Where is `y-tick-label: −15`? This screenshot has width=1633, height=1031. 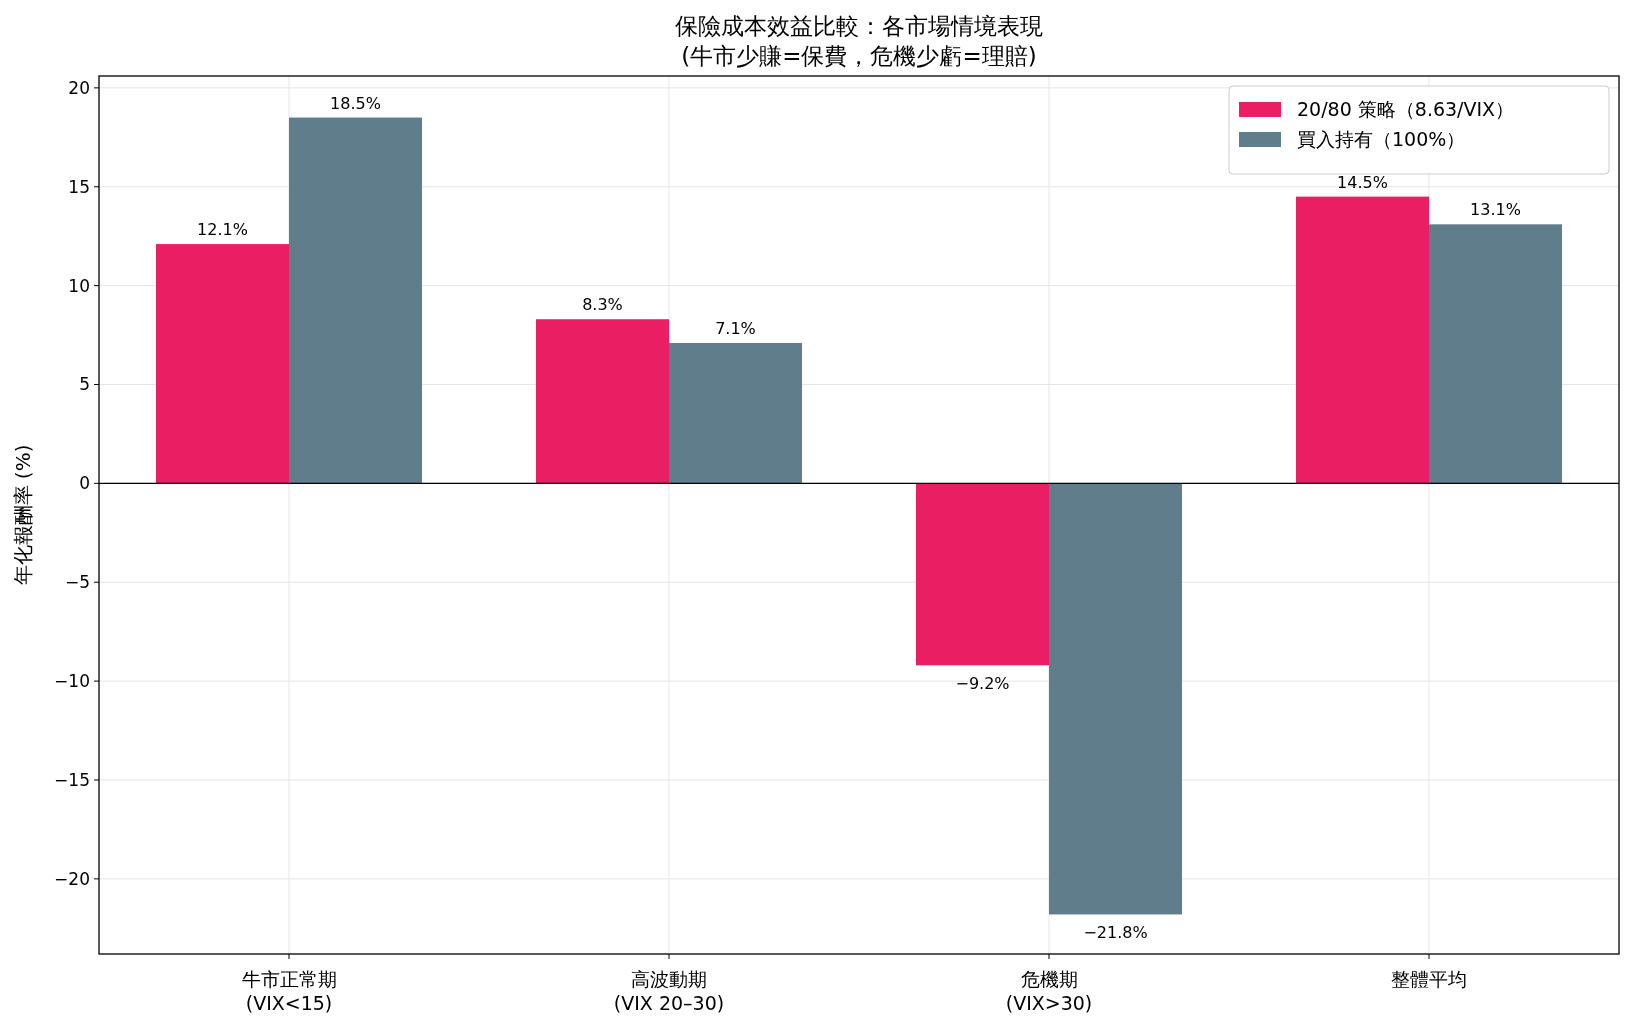
y-tick-label: −15 is located at coordinates (72, 779).